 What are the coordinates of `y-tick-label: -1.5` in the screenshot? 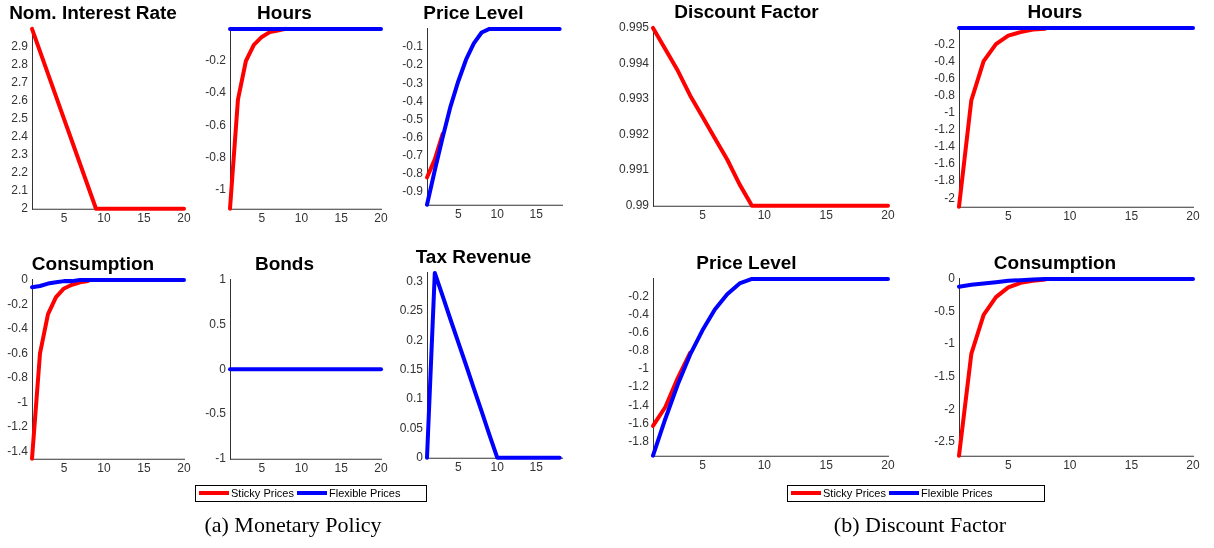 It's located at (945, 376).